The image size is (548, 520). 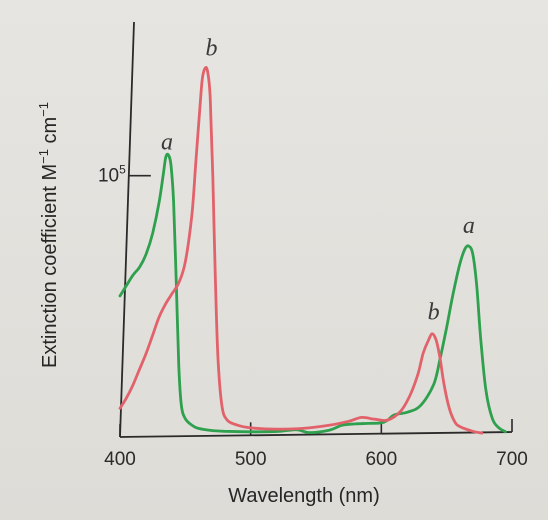 I want to click on x-tick-label: 500, so click(x=251, y=459).